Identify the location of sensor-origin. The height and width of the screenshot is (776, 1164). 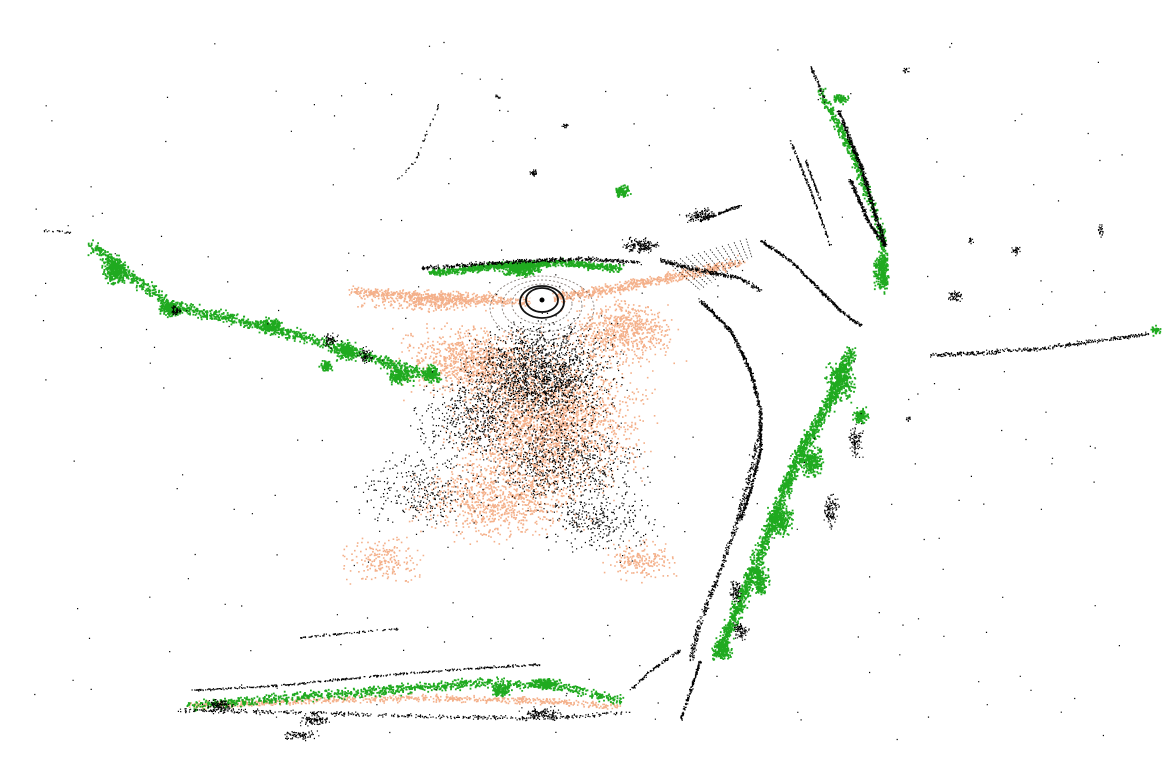
(542, 300).